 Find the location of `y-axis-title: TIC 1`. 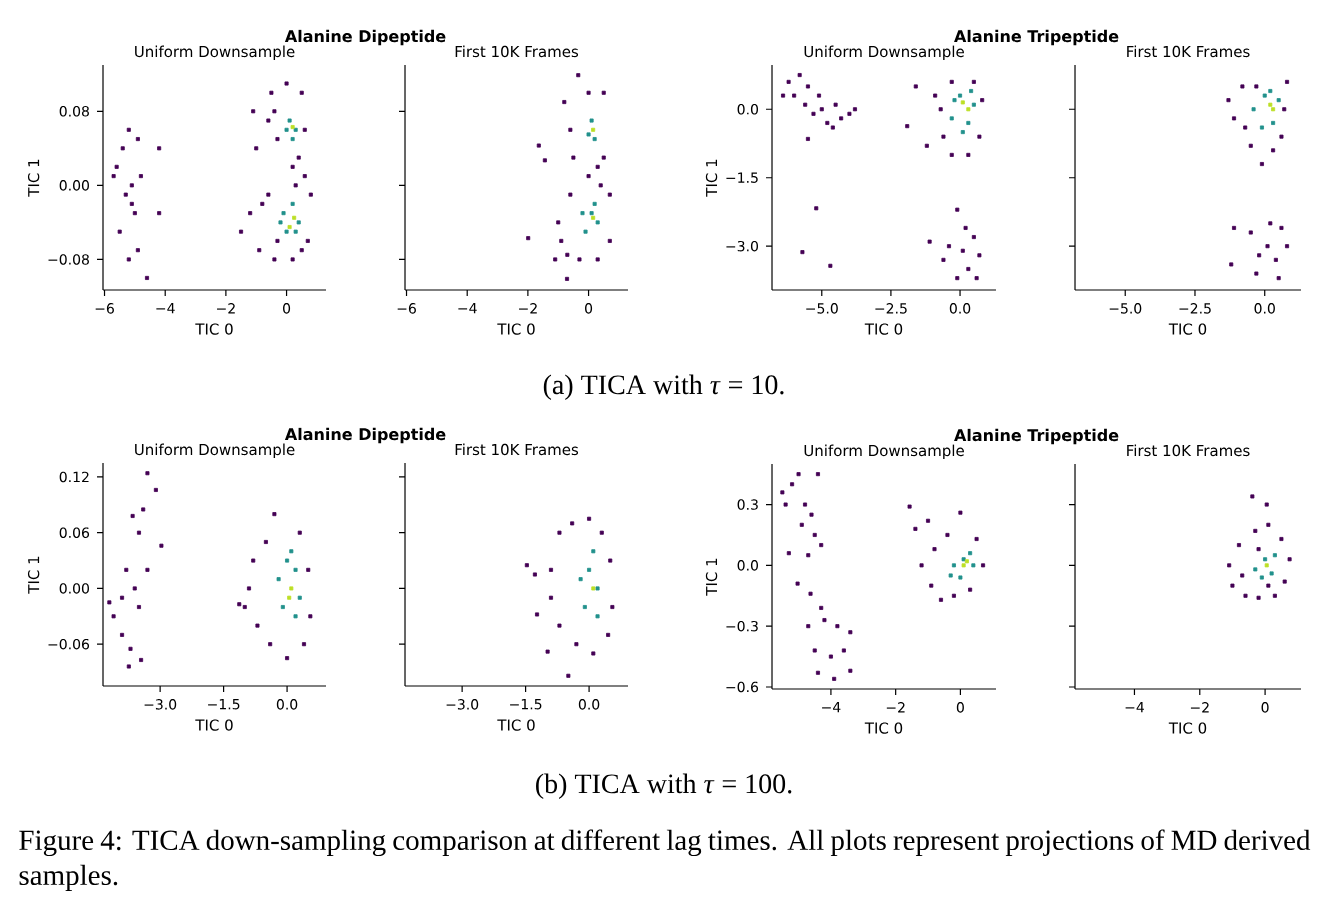

y-axis-title: TIC 1 is located at coordinates (33, 178).